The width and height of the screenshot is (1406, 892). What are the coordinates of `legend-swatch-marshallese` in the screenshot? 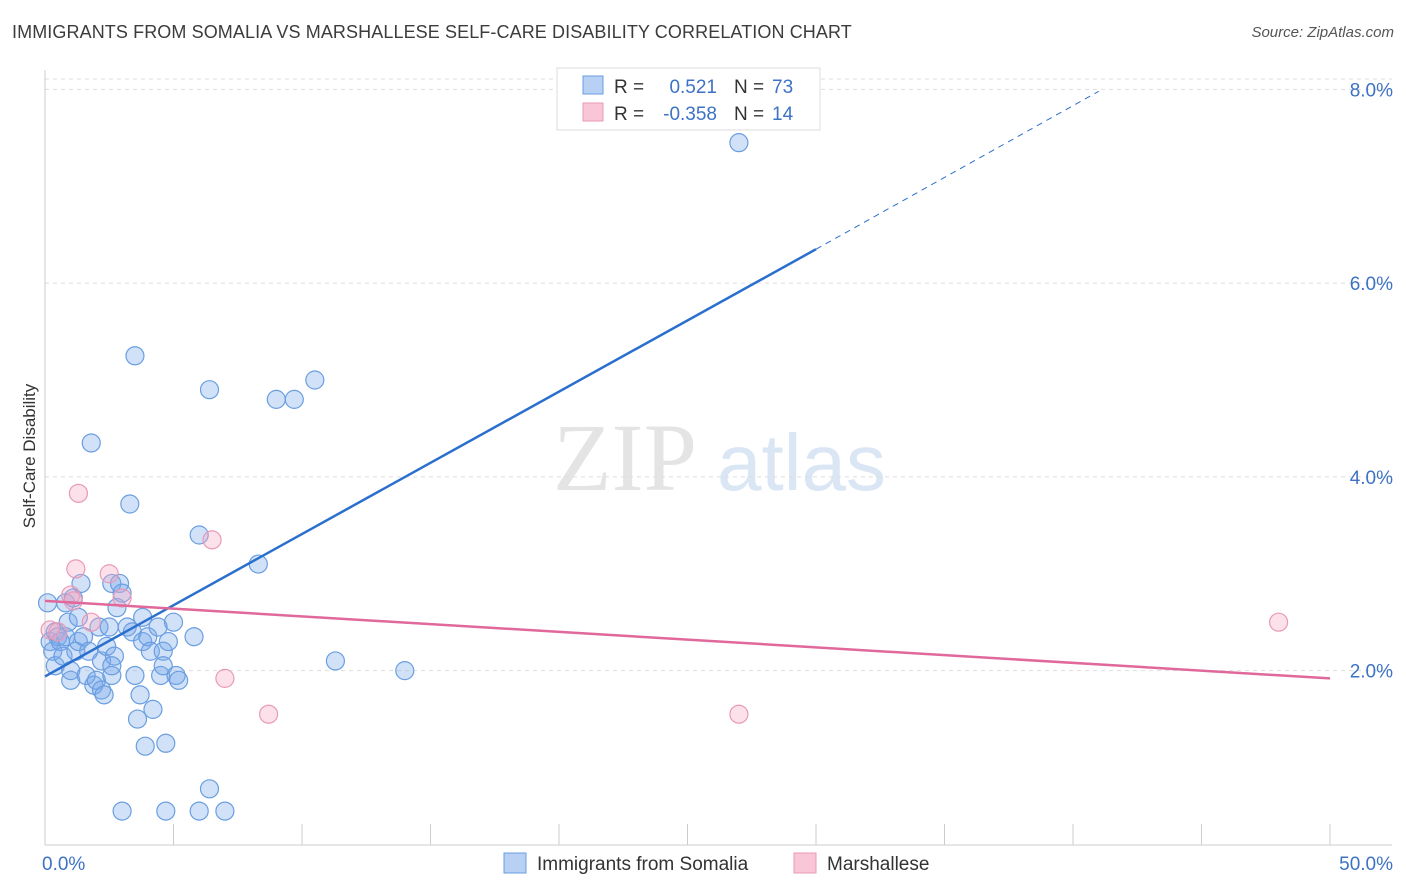 It's located at (593, 112).